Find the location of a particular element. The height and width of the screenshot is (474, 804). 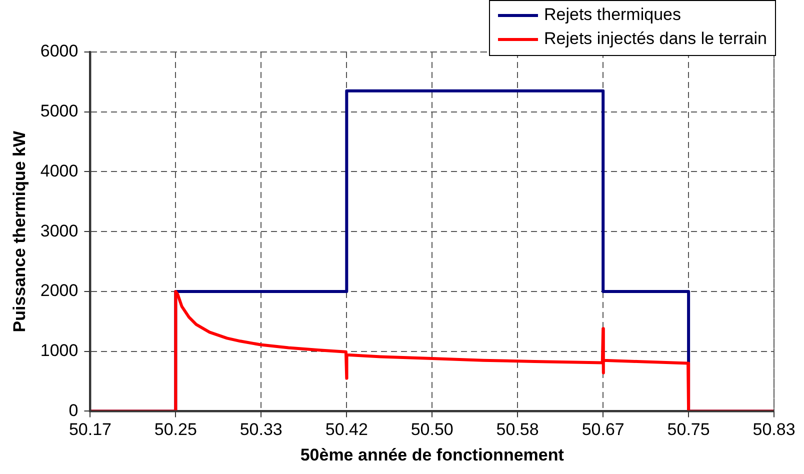

x-tick-label: 50.33 is located at coordinates (261, 430).